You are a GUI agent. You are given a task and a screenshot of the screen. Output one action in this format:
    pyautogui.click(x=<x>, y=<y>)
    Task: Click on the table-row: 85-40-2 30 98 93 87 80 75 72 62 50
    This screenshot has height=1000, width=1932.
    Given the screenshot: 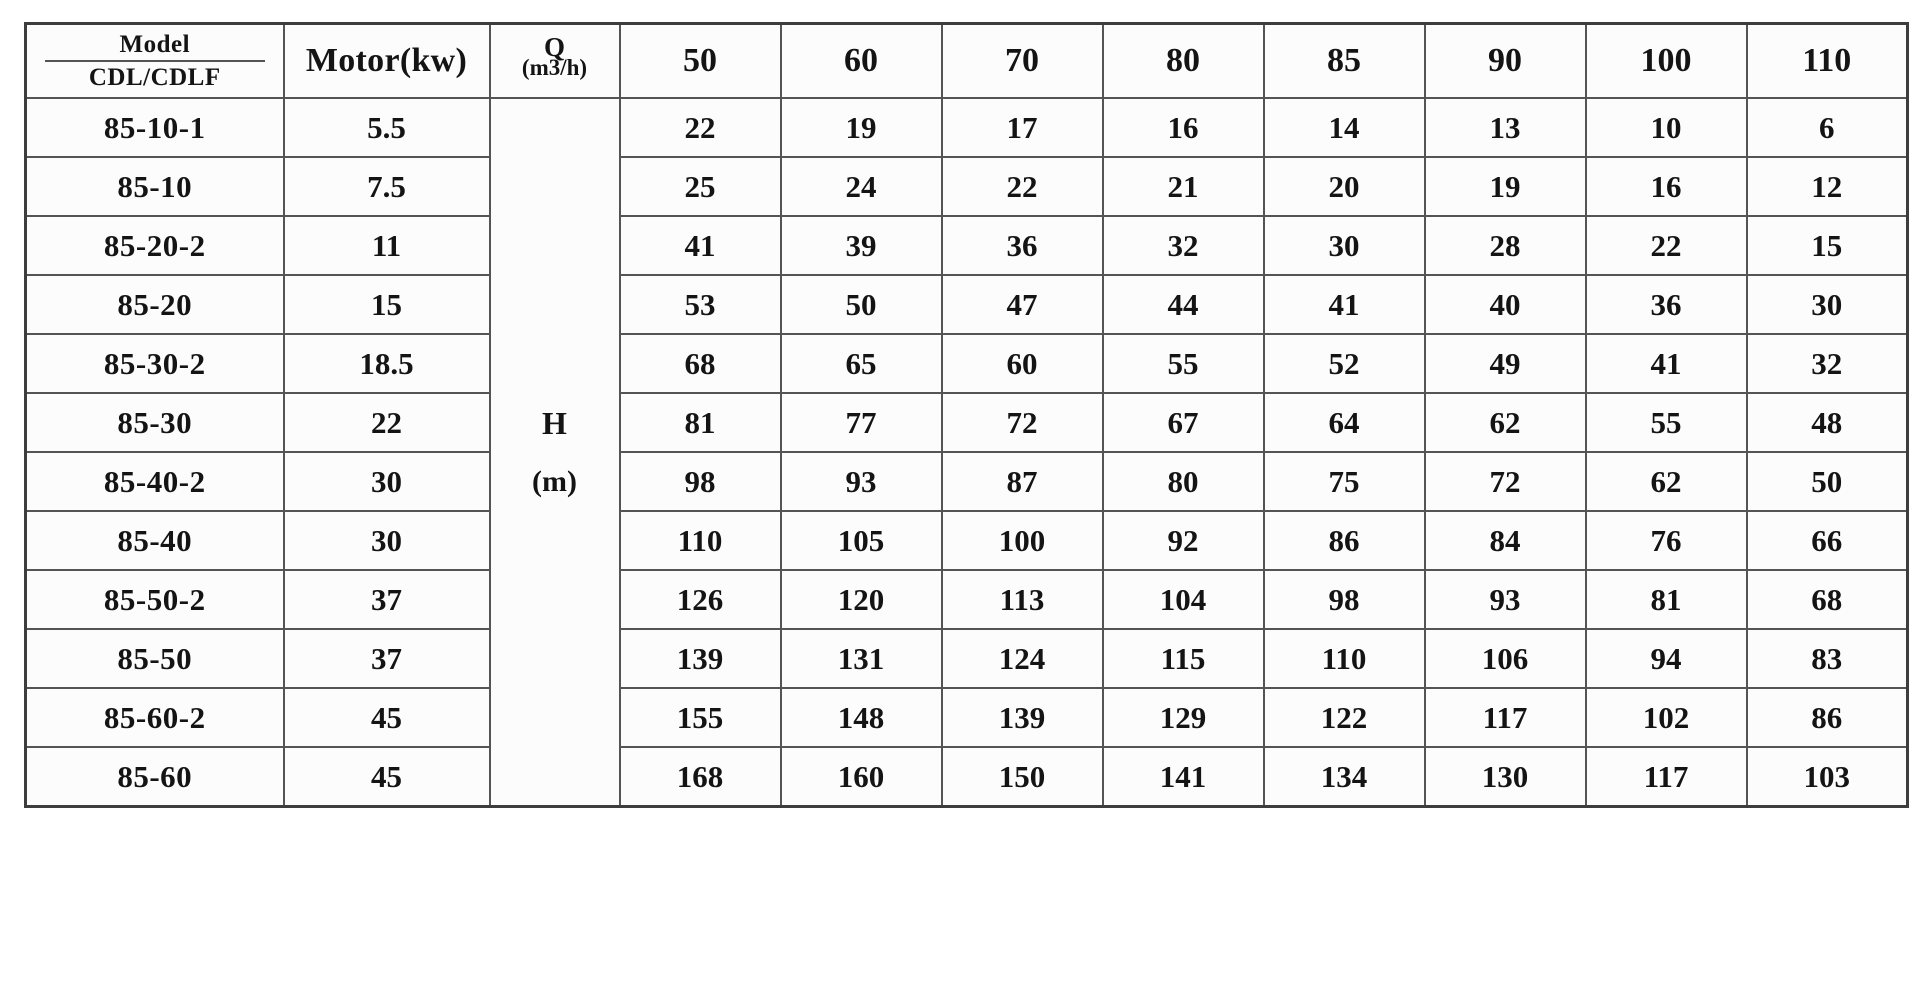 What is the action you would take?
    pyautogui.click(x=966, y=481)
    